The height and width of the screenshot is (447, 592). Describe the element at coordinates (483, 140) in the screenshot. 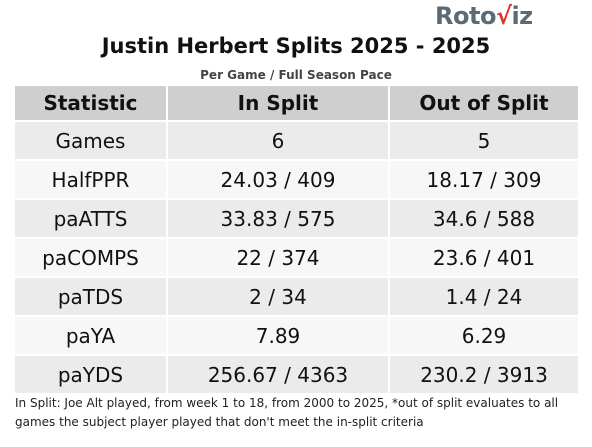

I see `out-of-split-cell: 5` at that location.